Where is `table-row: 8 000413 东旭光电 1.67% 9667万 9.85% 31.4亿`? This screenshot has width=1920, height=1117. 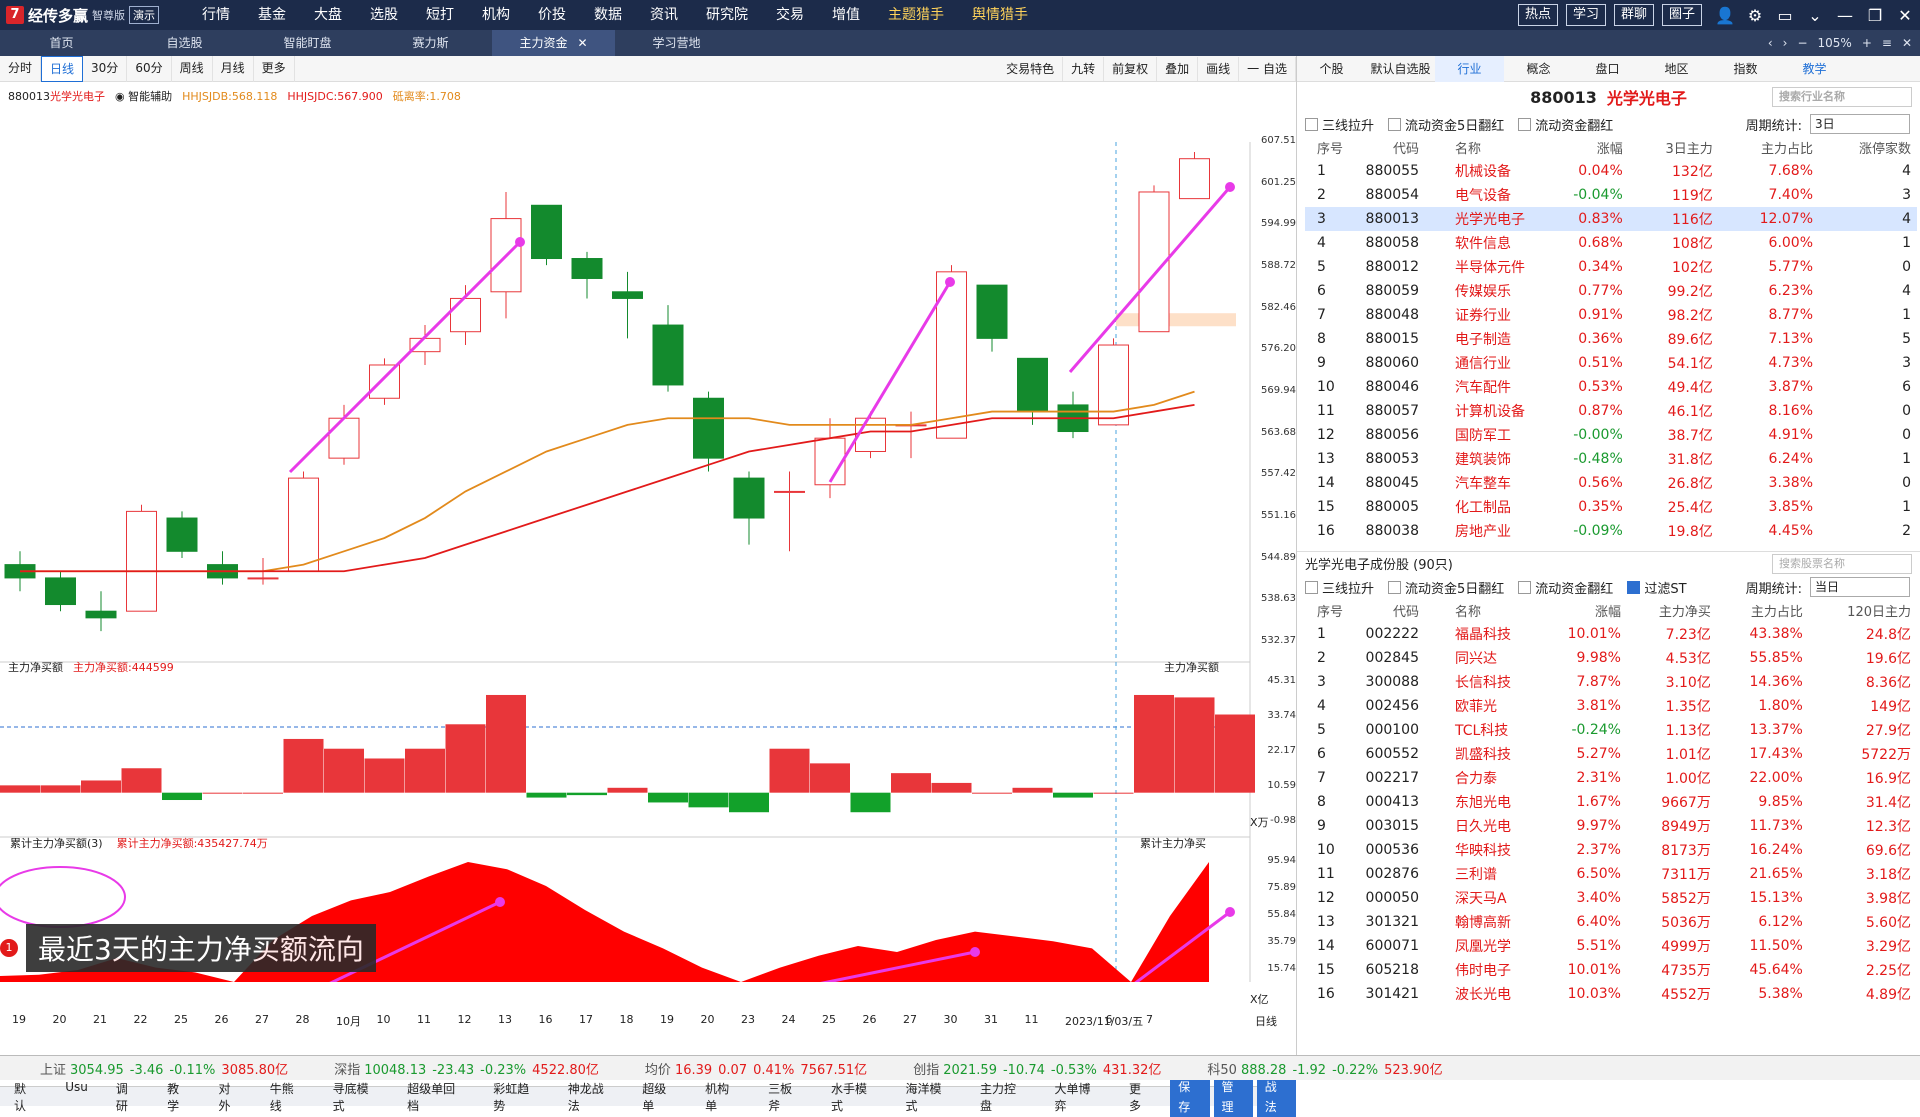
table-row: 8 000413 东旭光电 1.67% 9667万 9.85% 31.4亿 is located at coordinates (1611, 802).